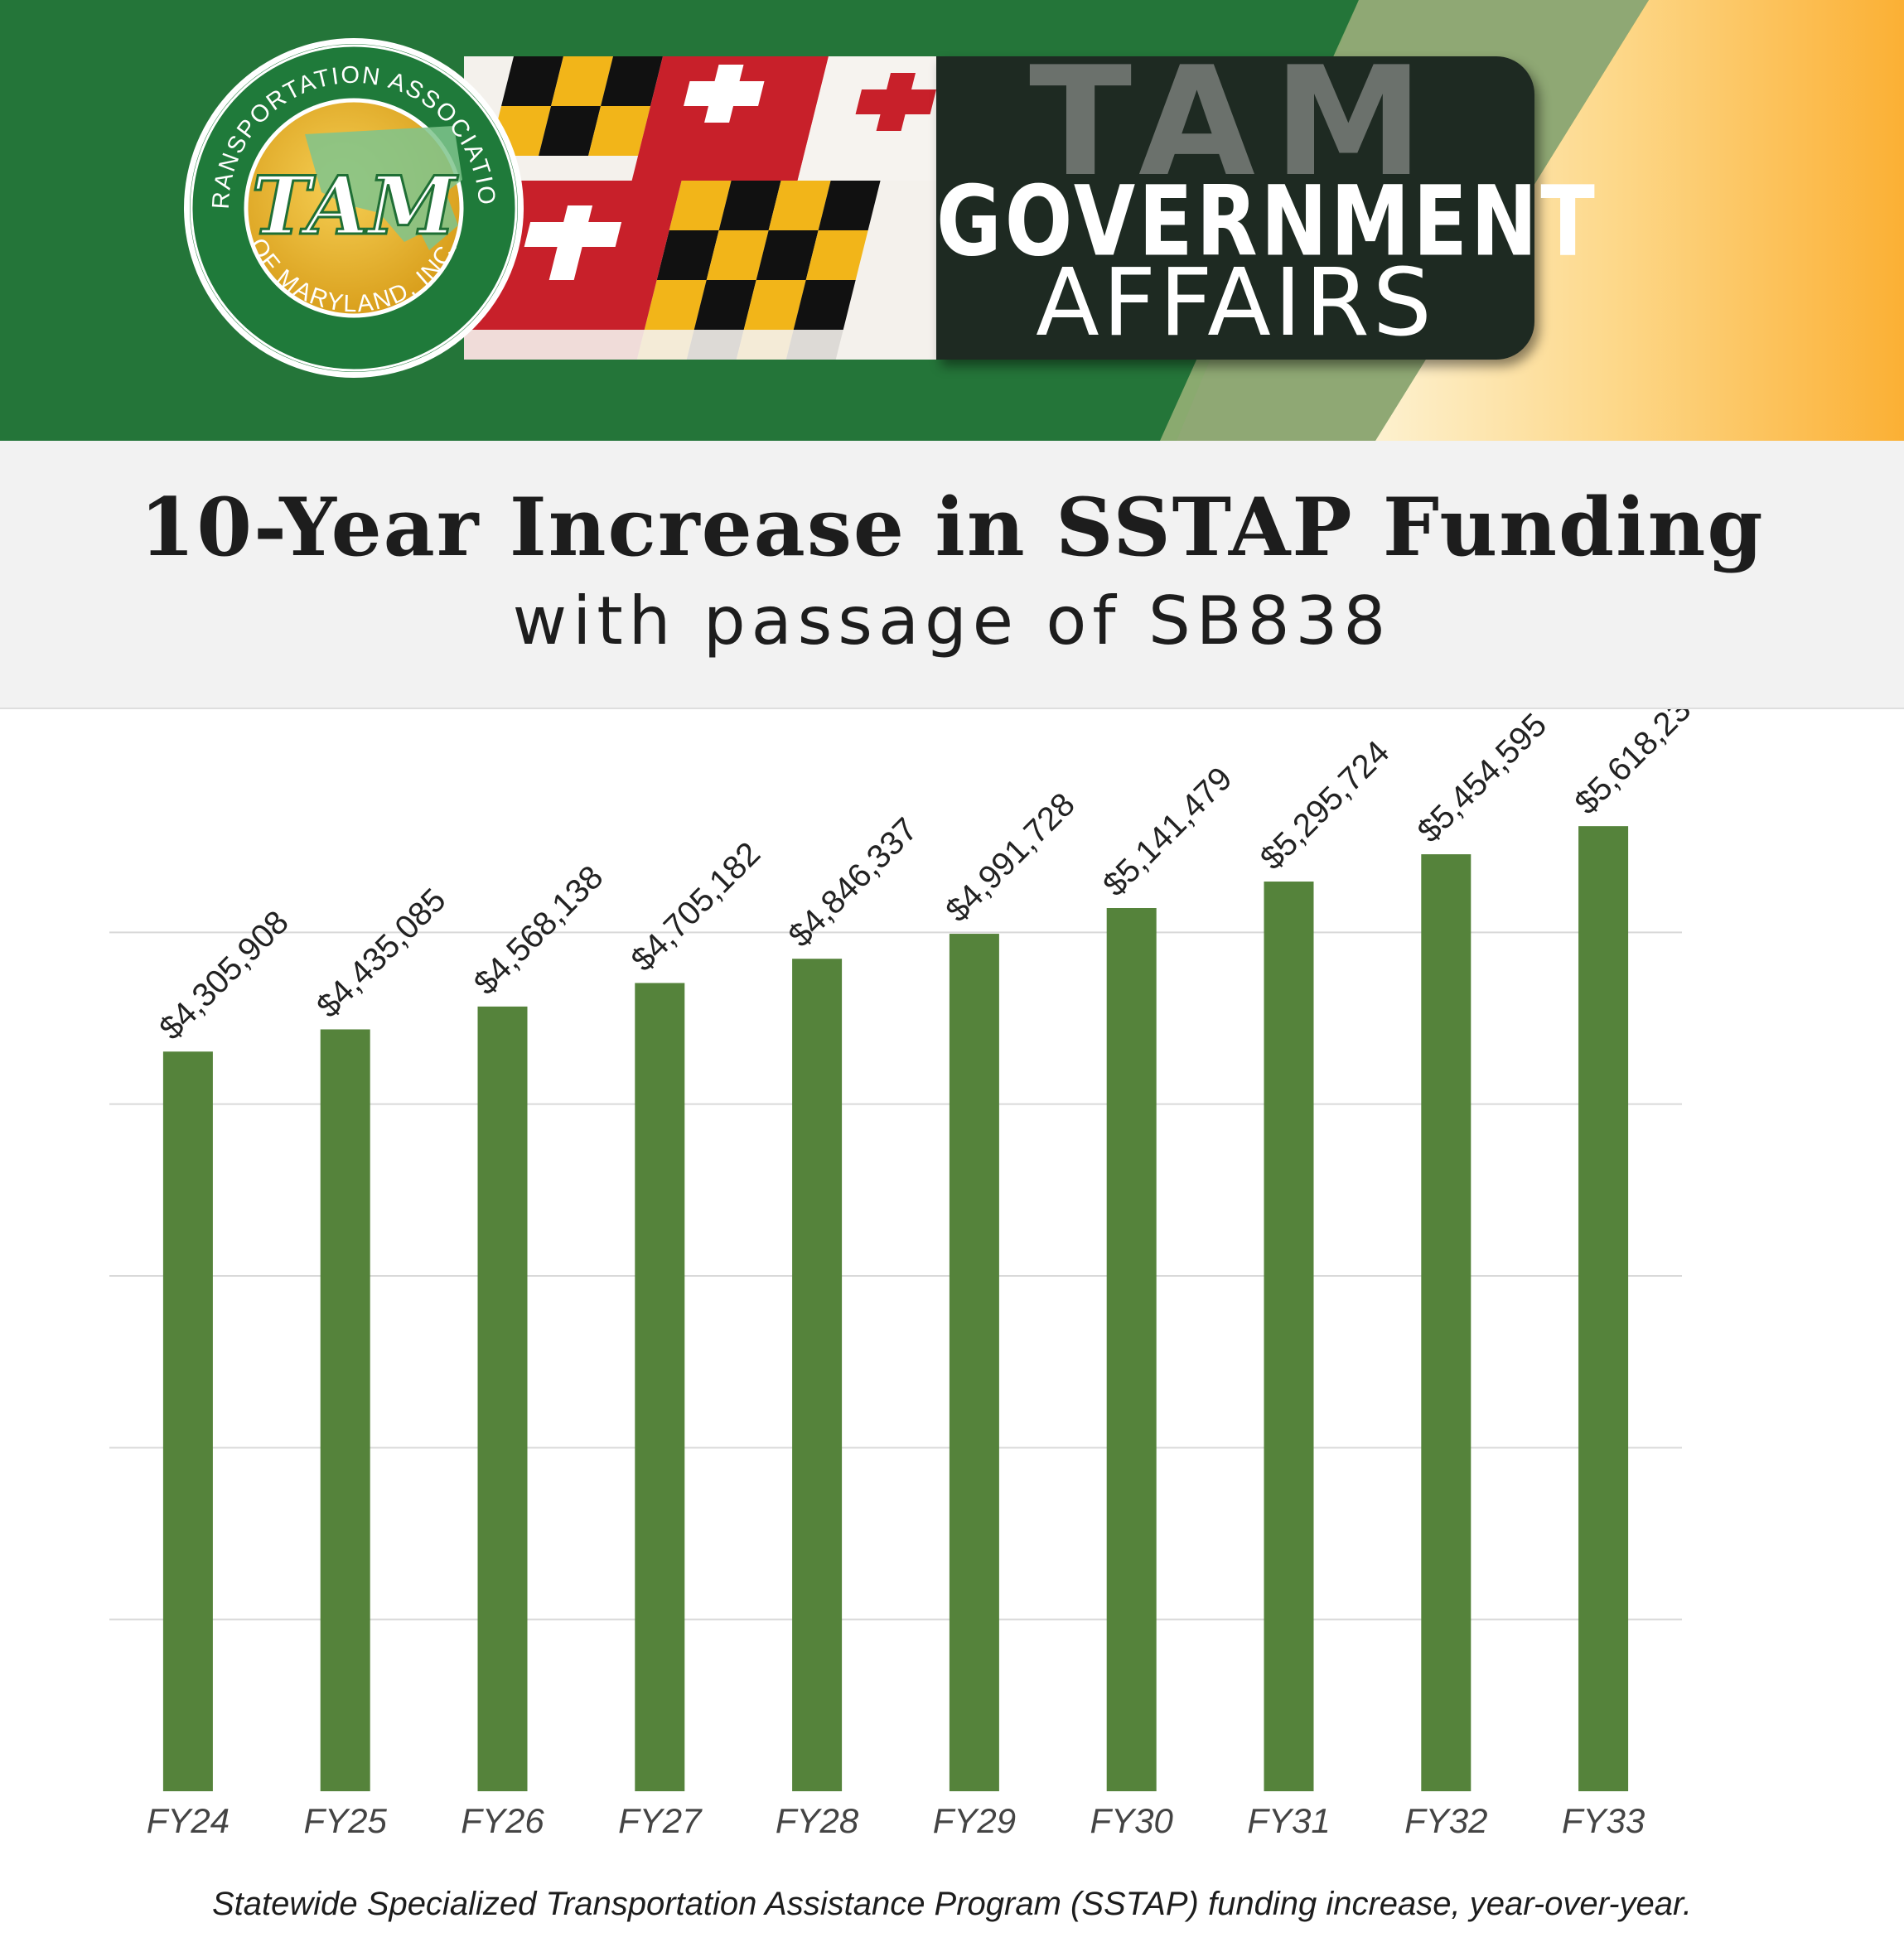 The height and width of the screenshot is (1947, 1904). I want to click on data-label-fy26: $4,568,138, so click(539, 931).